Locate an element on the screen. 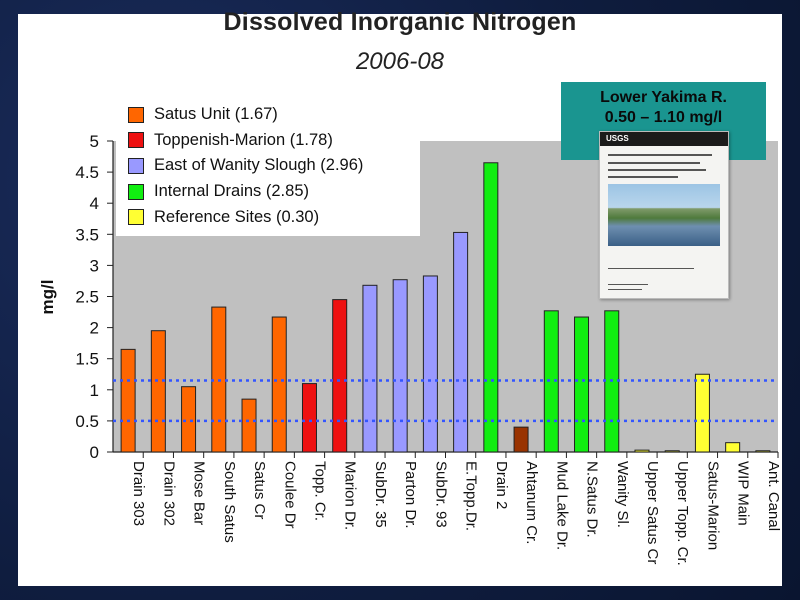 This screenshot has height=600, width=800. y-tick-label: 0 is located at coordinates (94, 452).